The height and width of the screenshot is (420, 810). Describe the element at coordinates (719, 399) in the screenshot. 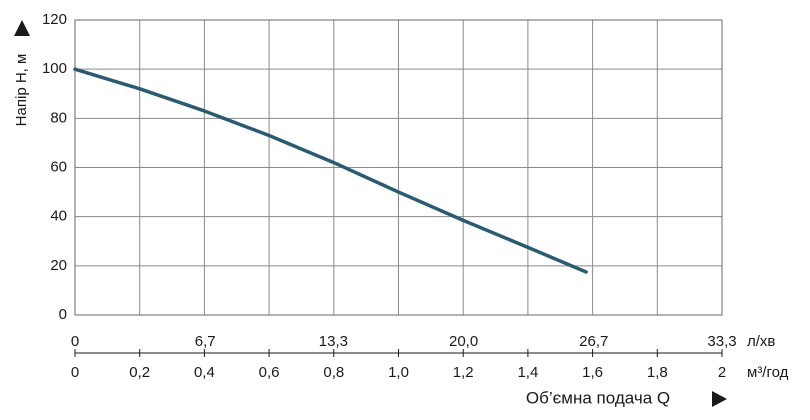

I see `x-axis-arrow` at that location.